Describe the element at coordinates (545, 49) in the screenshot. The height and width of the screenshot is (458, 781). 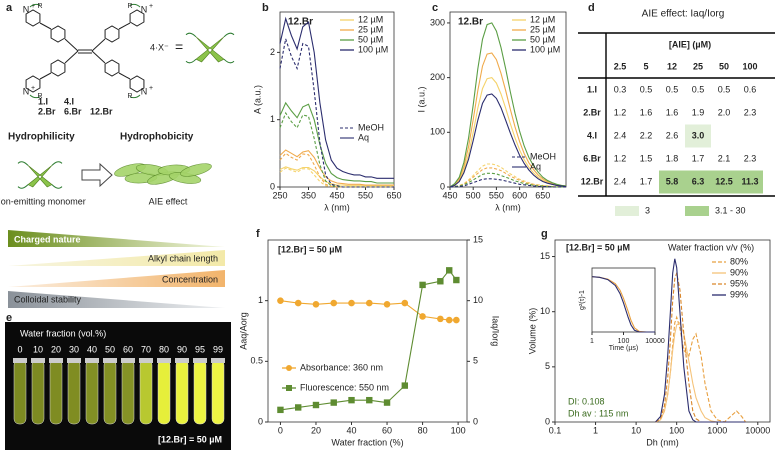
I see `legend-label: 100 µM` at that location.